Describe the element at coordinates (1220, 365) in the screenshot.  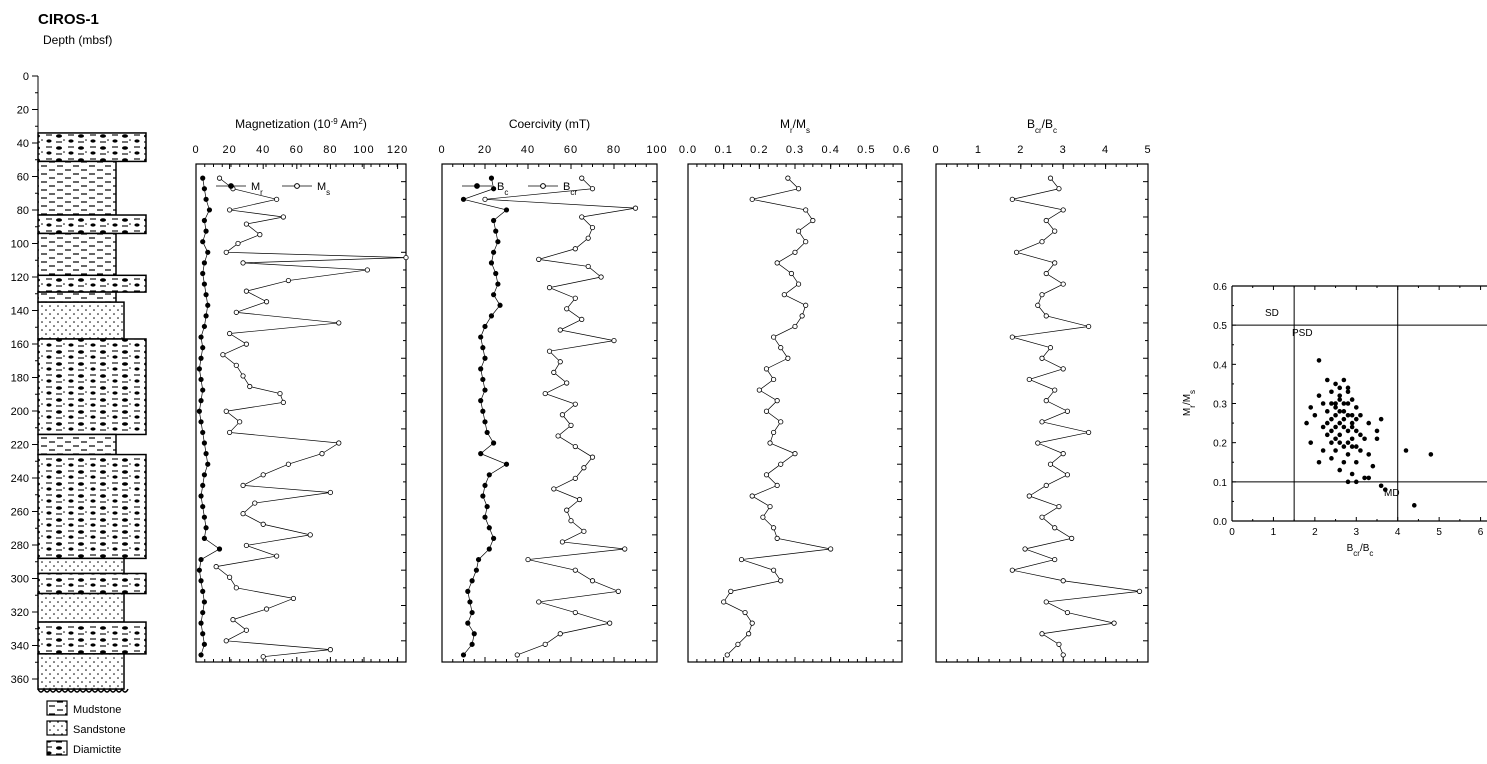
I see `scatter-y-tick-label: 0.4` at that location.